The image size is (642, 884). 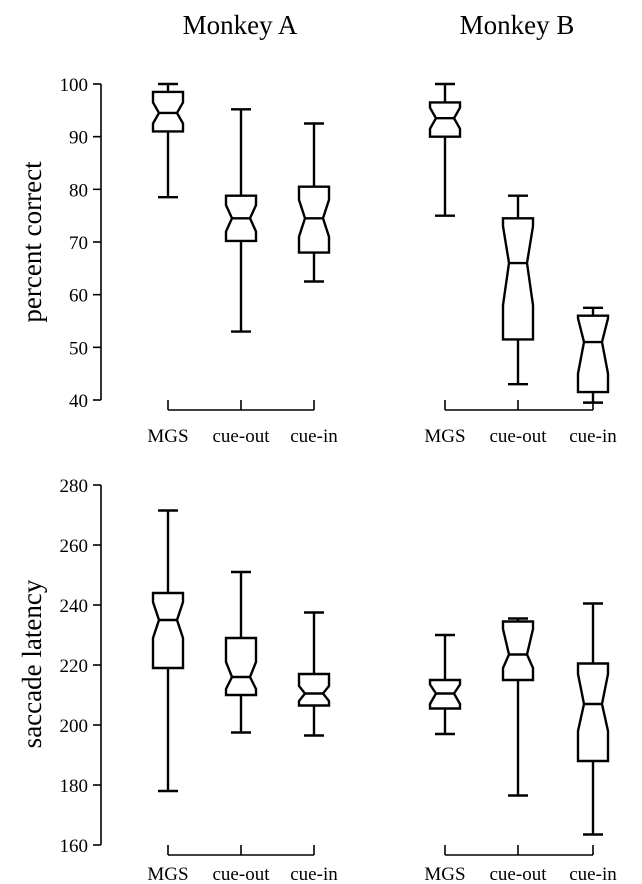 I want to click on panel-B_latency: MGS cue-out cue-in, so click(x=520, y=743).